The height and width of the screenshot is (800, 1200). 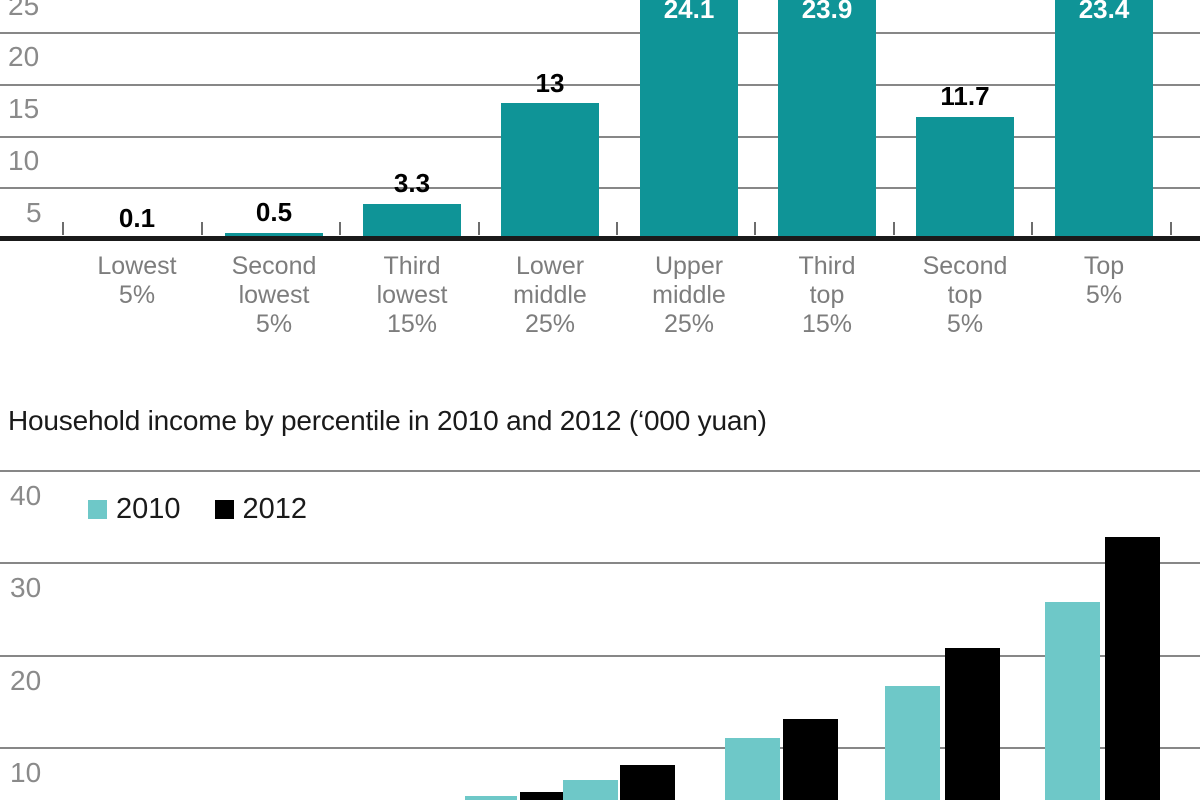 I want to click on x-category-line: Upper, so click(x=689, y=266).